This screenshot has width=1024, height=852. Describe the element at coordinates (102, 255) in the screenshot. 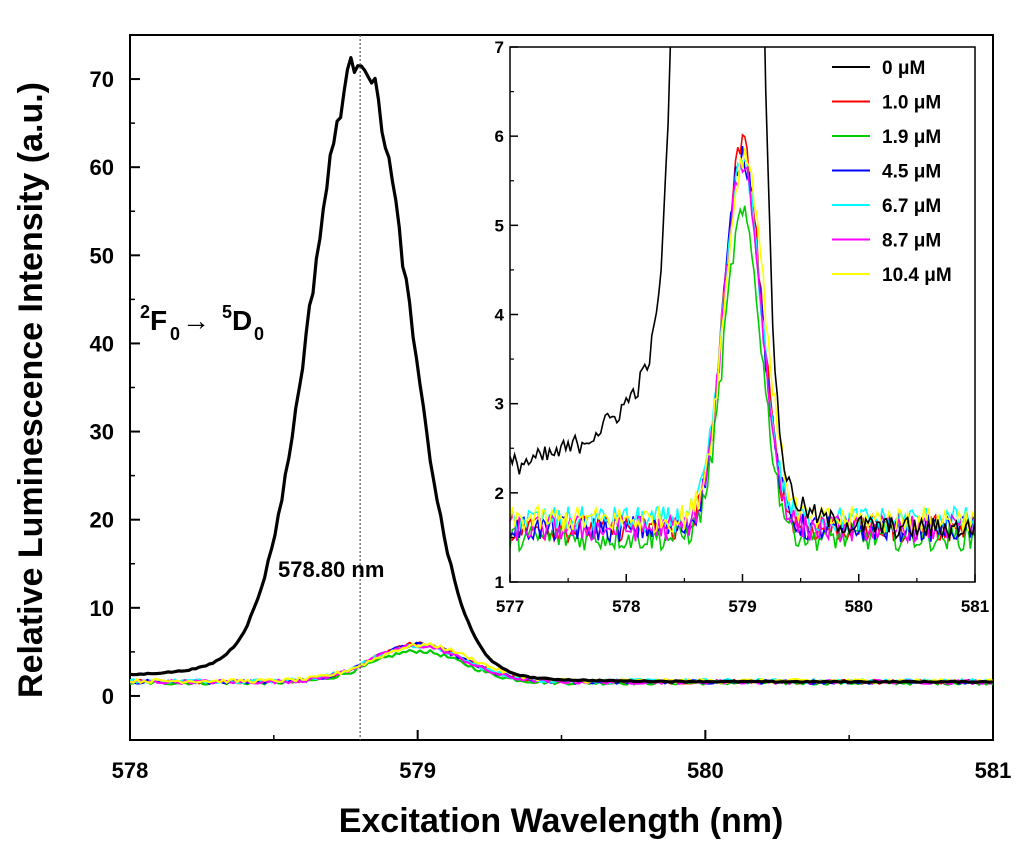

I see `y-tick-label: 50` at that location.